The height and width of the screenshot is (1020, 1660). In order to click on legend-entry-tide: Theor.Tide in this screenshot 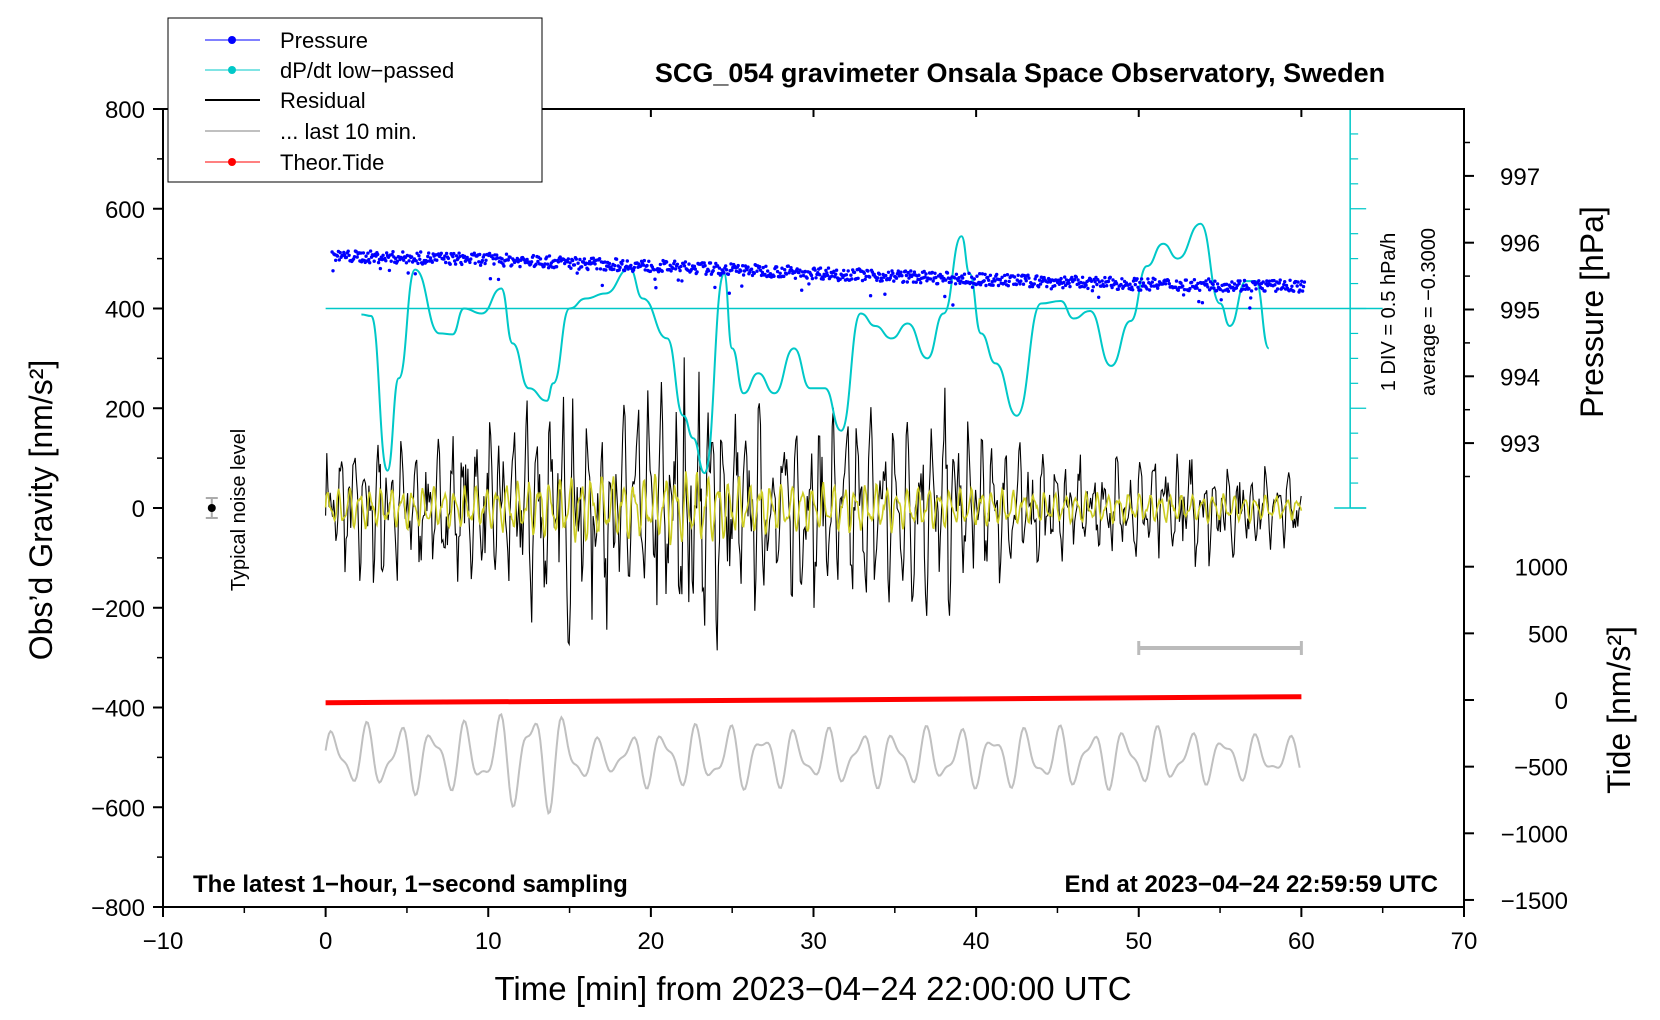, I will do `click(294, 162)`.